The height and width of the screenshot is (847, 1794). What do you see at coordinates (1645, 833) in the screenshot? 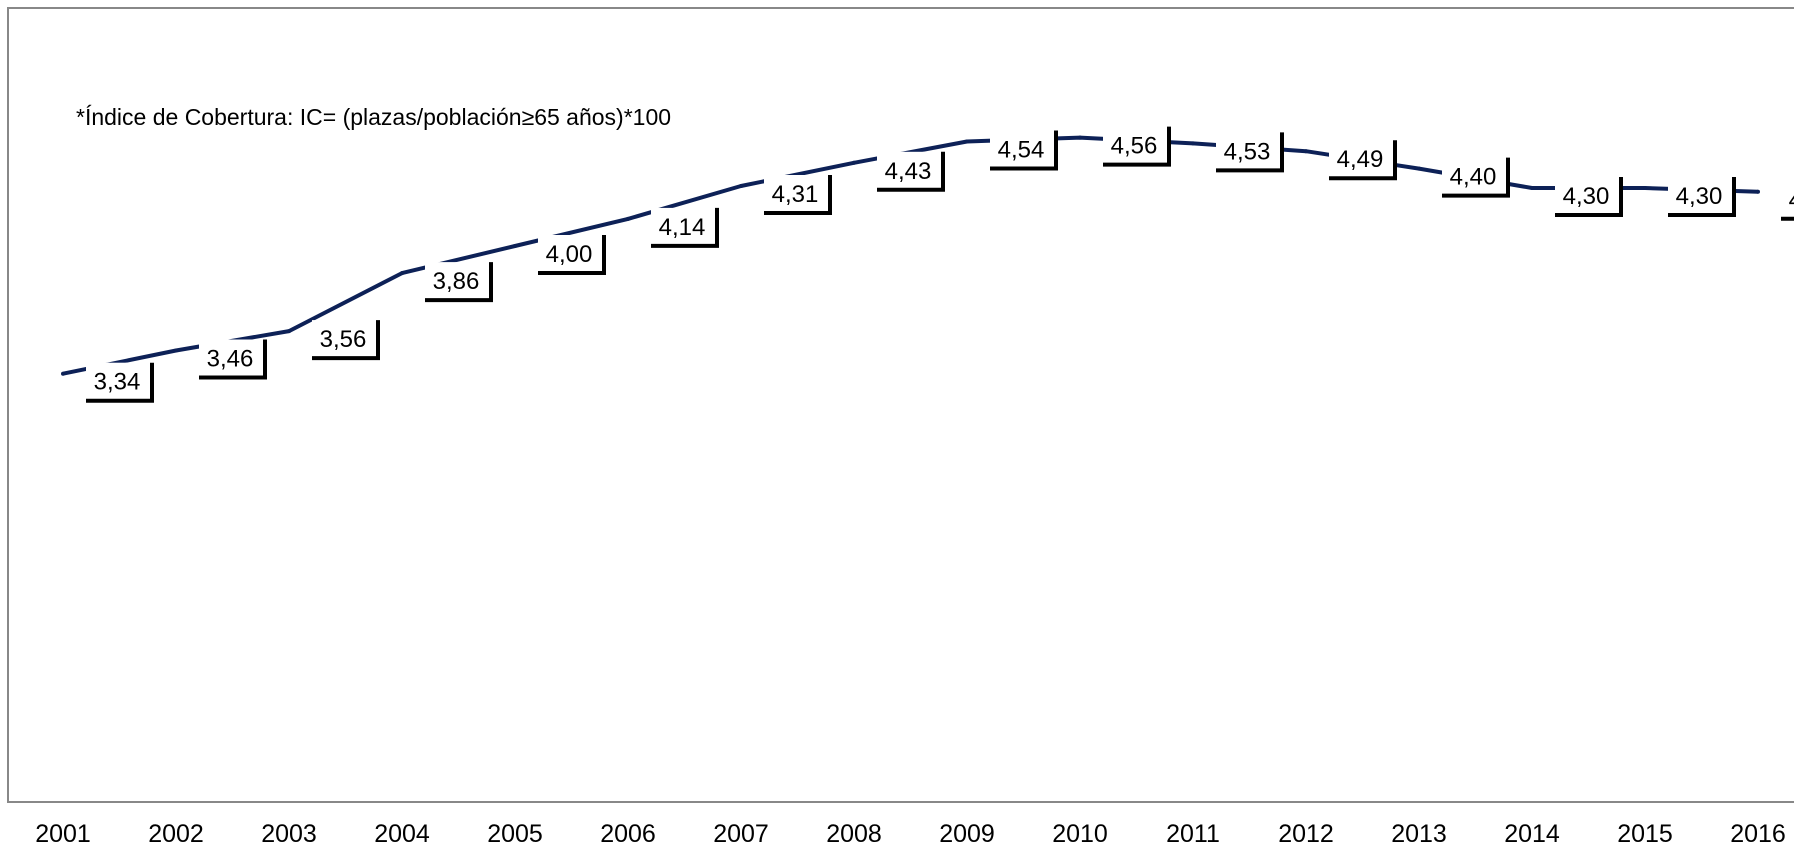
I see `x-tick-label: 2015` at bounding box center [1645, 833].